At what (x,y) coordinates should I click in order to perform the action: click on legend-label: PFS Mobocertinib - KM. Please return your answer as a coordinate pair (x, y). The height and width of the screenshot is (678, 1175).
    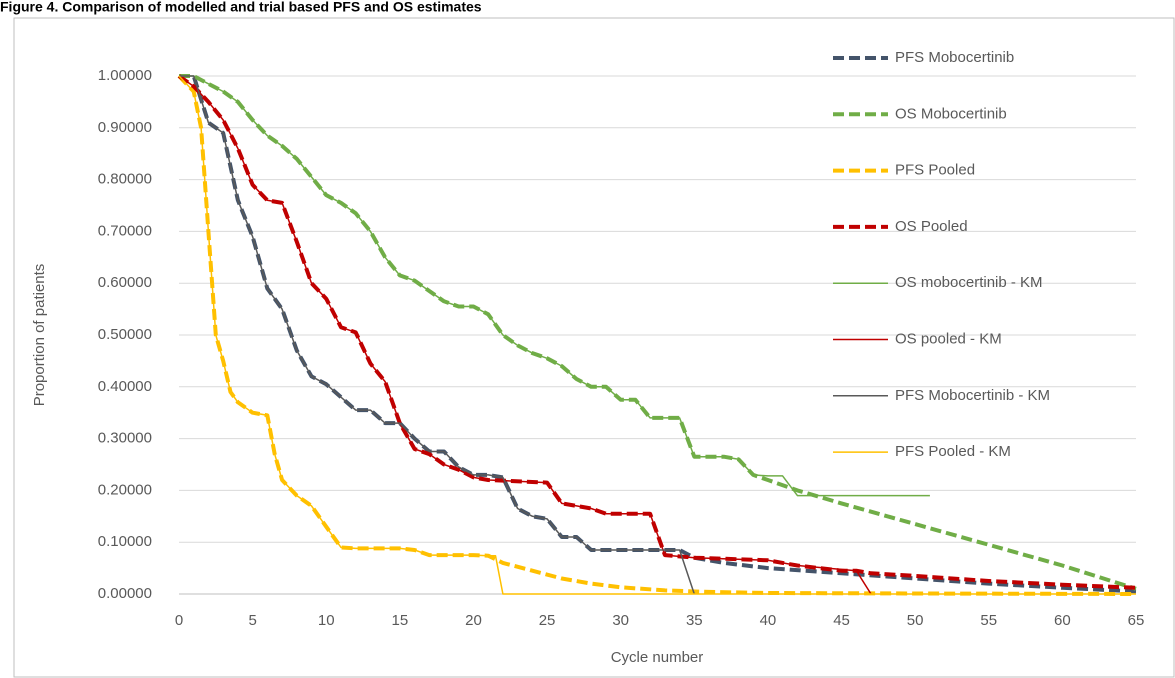
    Looking at the image, I should click on (972, 395).